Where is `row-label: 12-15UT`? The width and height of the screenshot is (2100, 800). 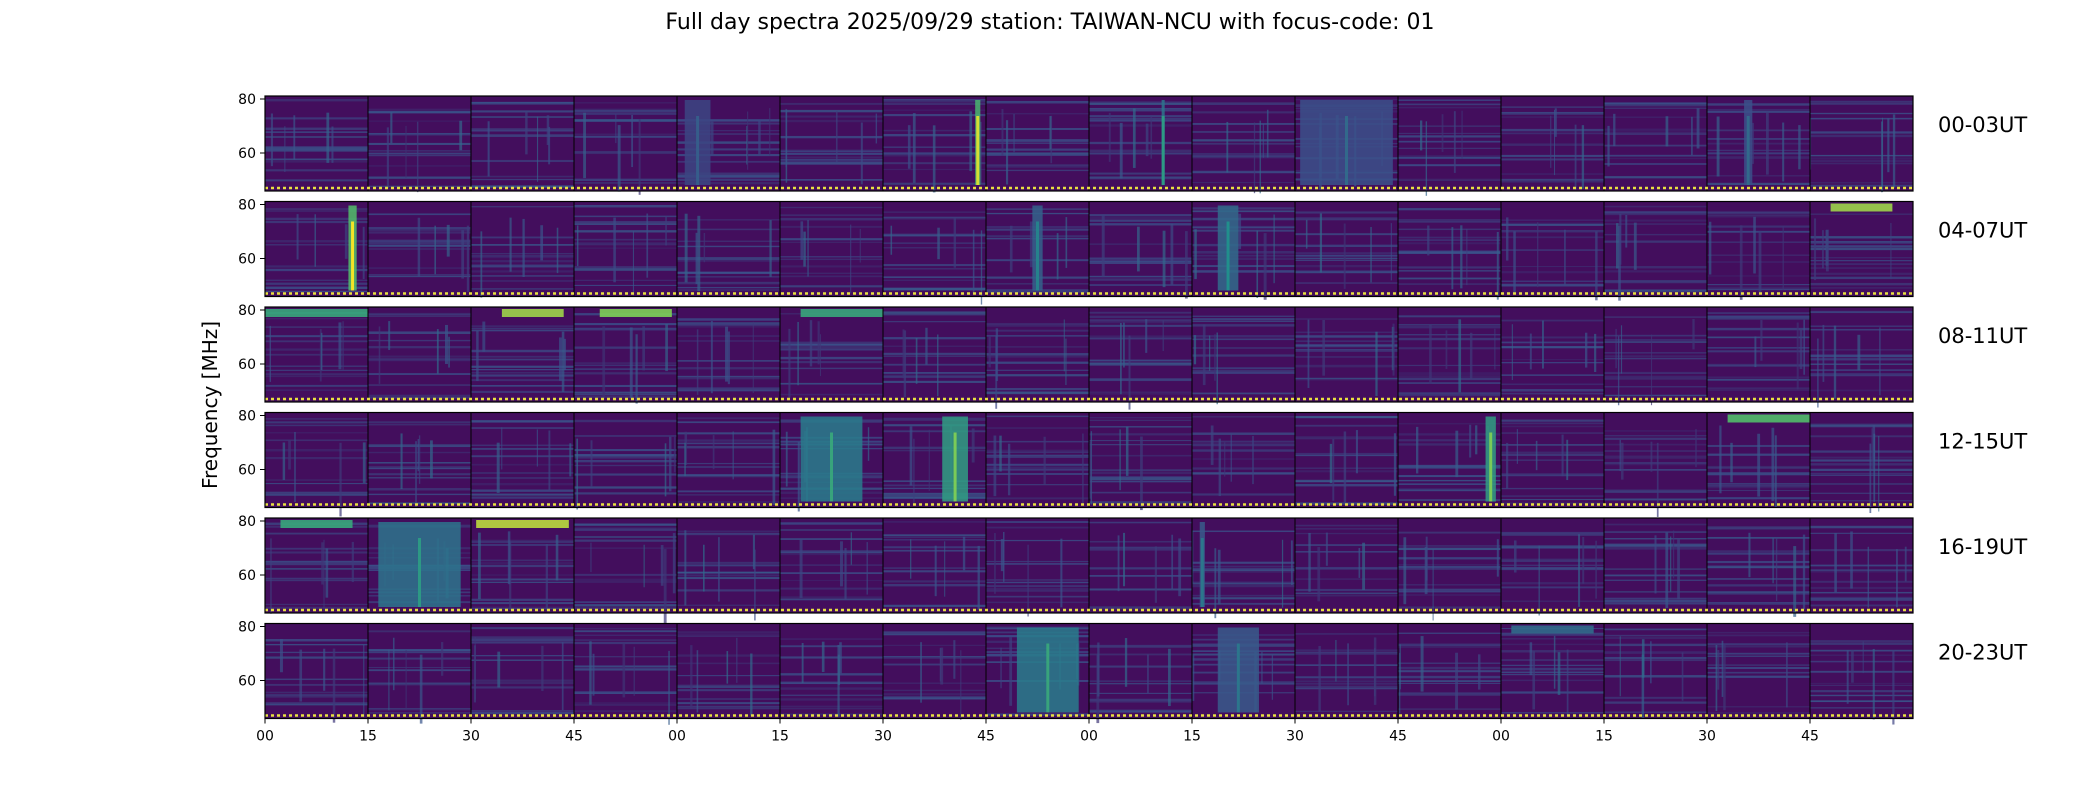 row-label: 12-15UT is located at coordinates (1982, 442).